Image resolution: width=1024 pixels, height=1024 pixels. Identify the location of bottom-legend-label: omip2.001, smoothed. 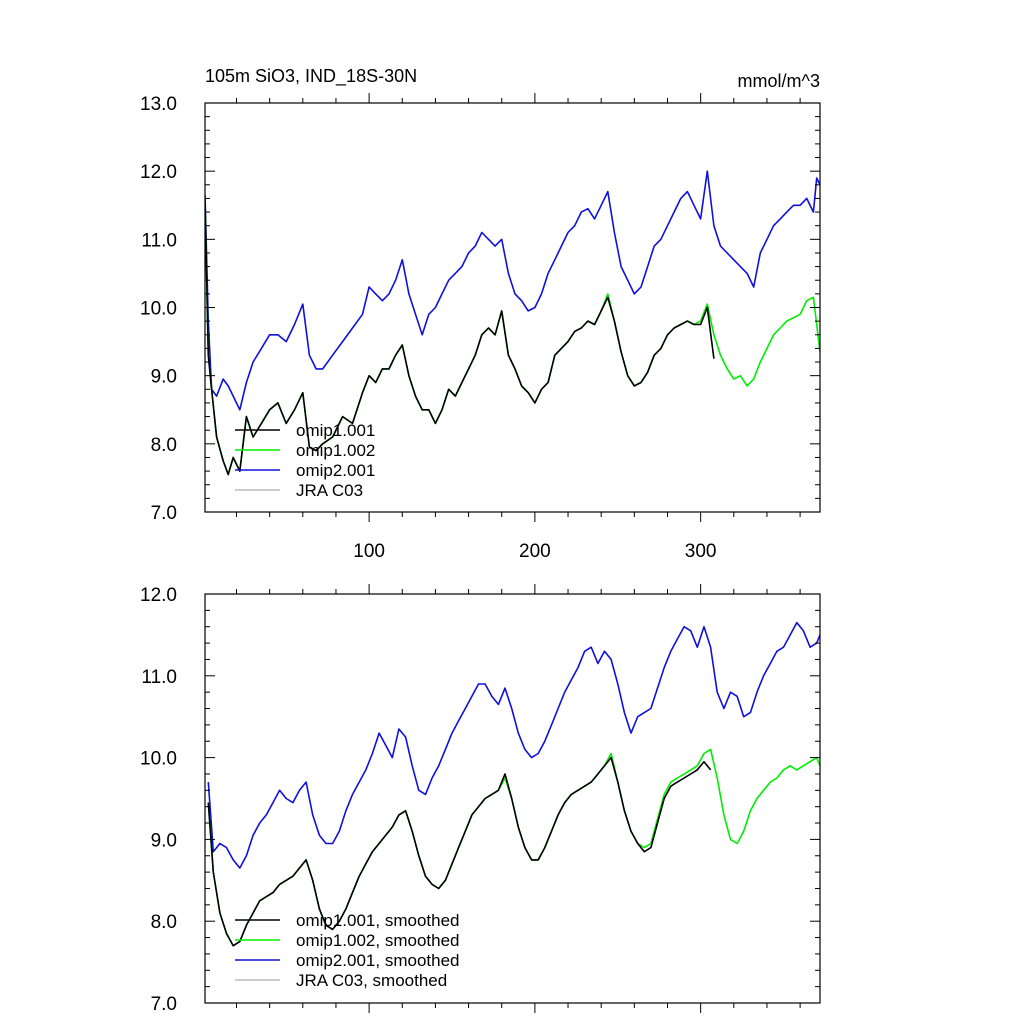
(378, 960).